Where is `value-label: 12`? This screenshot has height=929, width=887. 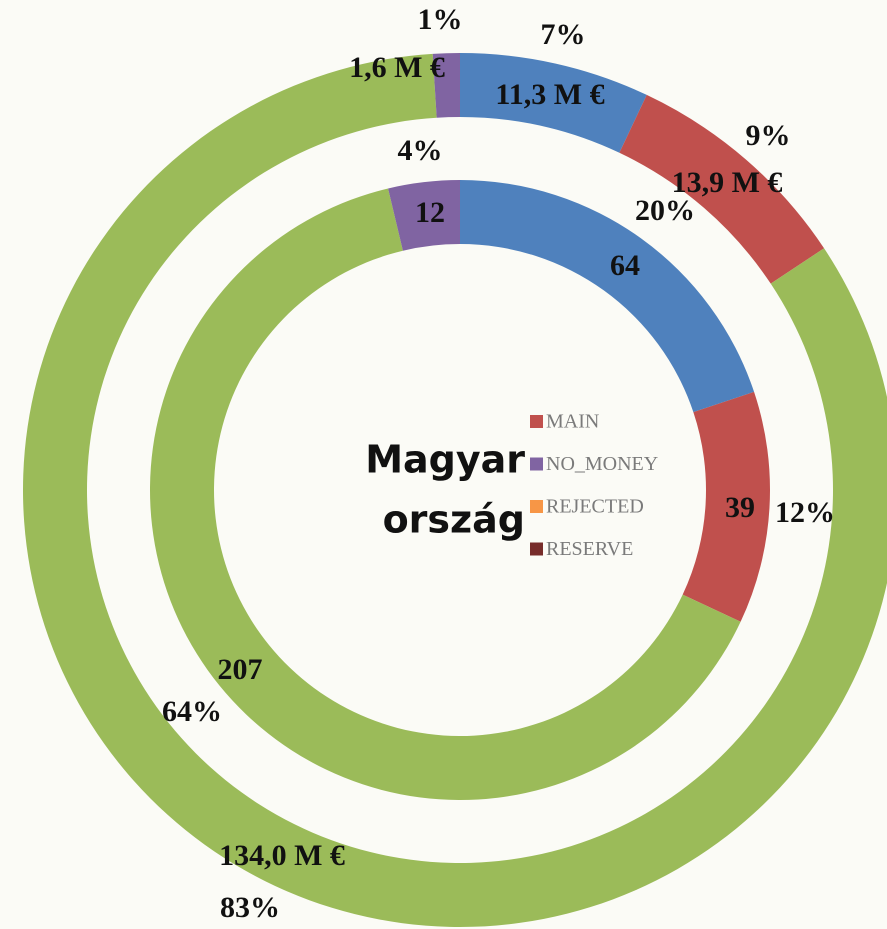 value-label: 12 is located at coordinates (430, 212).